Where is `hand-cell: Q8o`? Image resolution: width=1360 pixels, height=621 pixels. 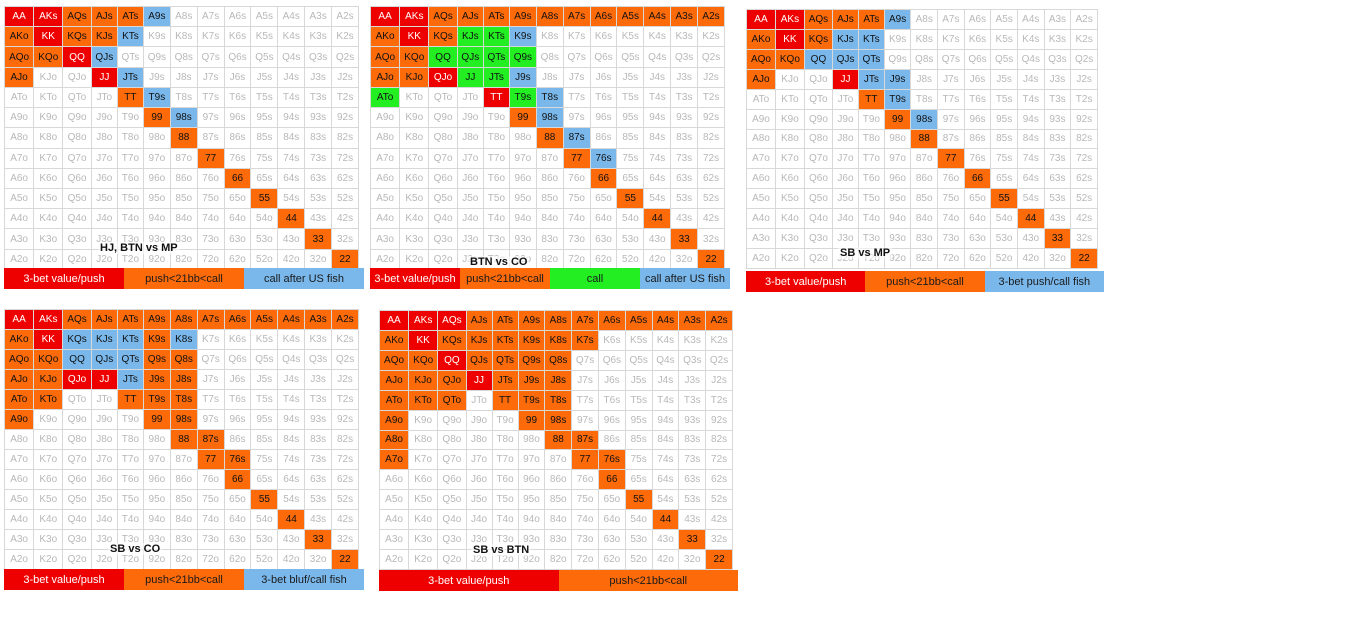
hand-cell: Q8o is located at coordinates (77, 138).